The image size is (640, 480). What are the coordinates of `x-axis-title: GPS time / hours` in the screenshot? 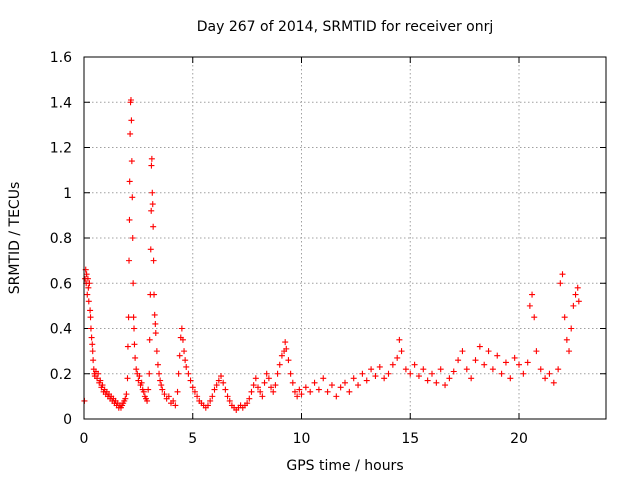 It's located at (344, 466).